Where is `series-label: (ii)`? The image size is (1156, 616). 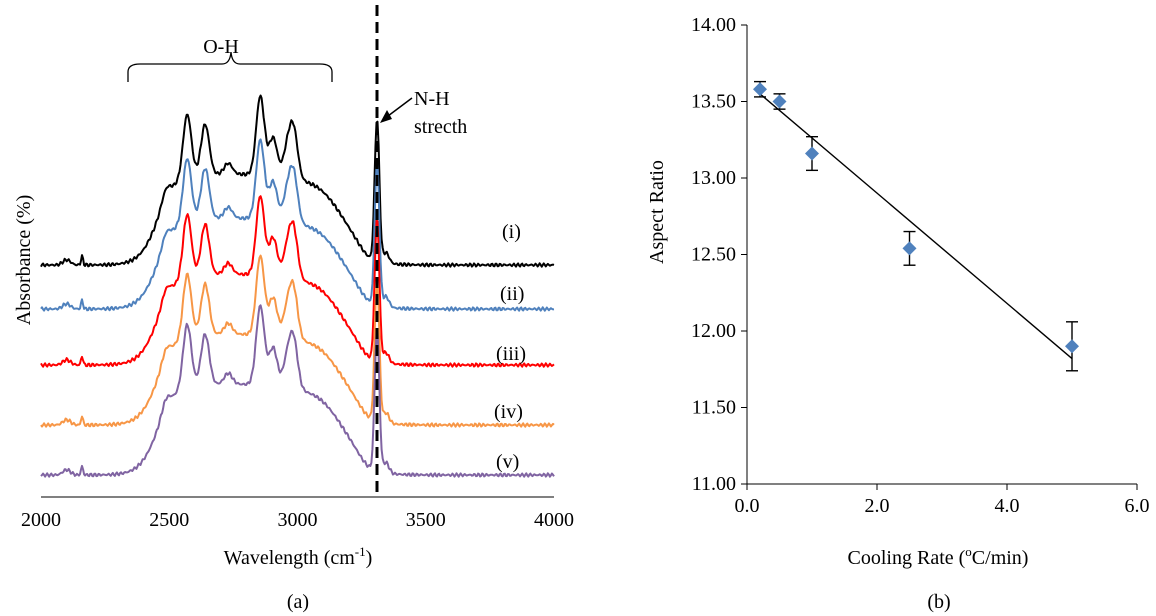
series-label: (ii) is located at coordinates (512, 294).